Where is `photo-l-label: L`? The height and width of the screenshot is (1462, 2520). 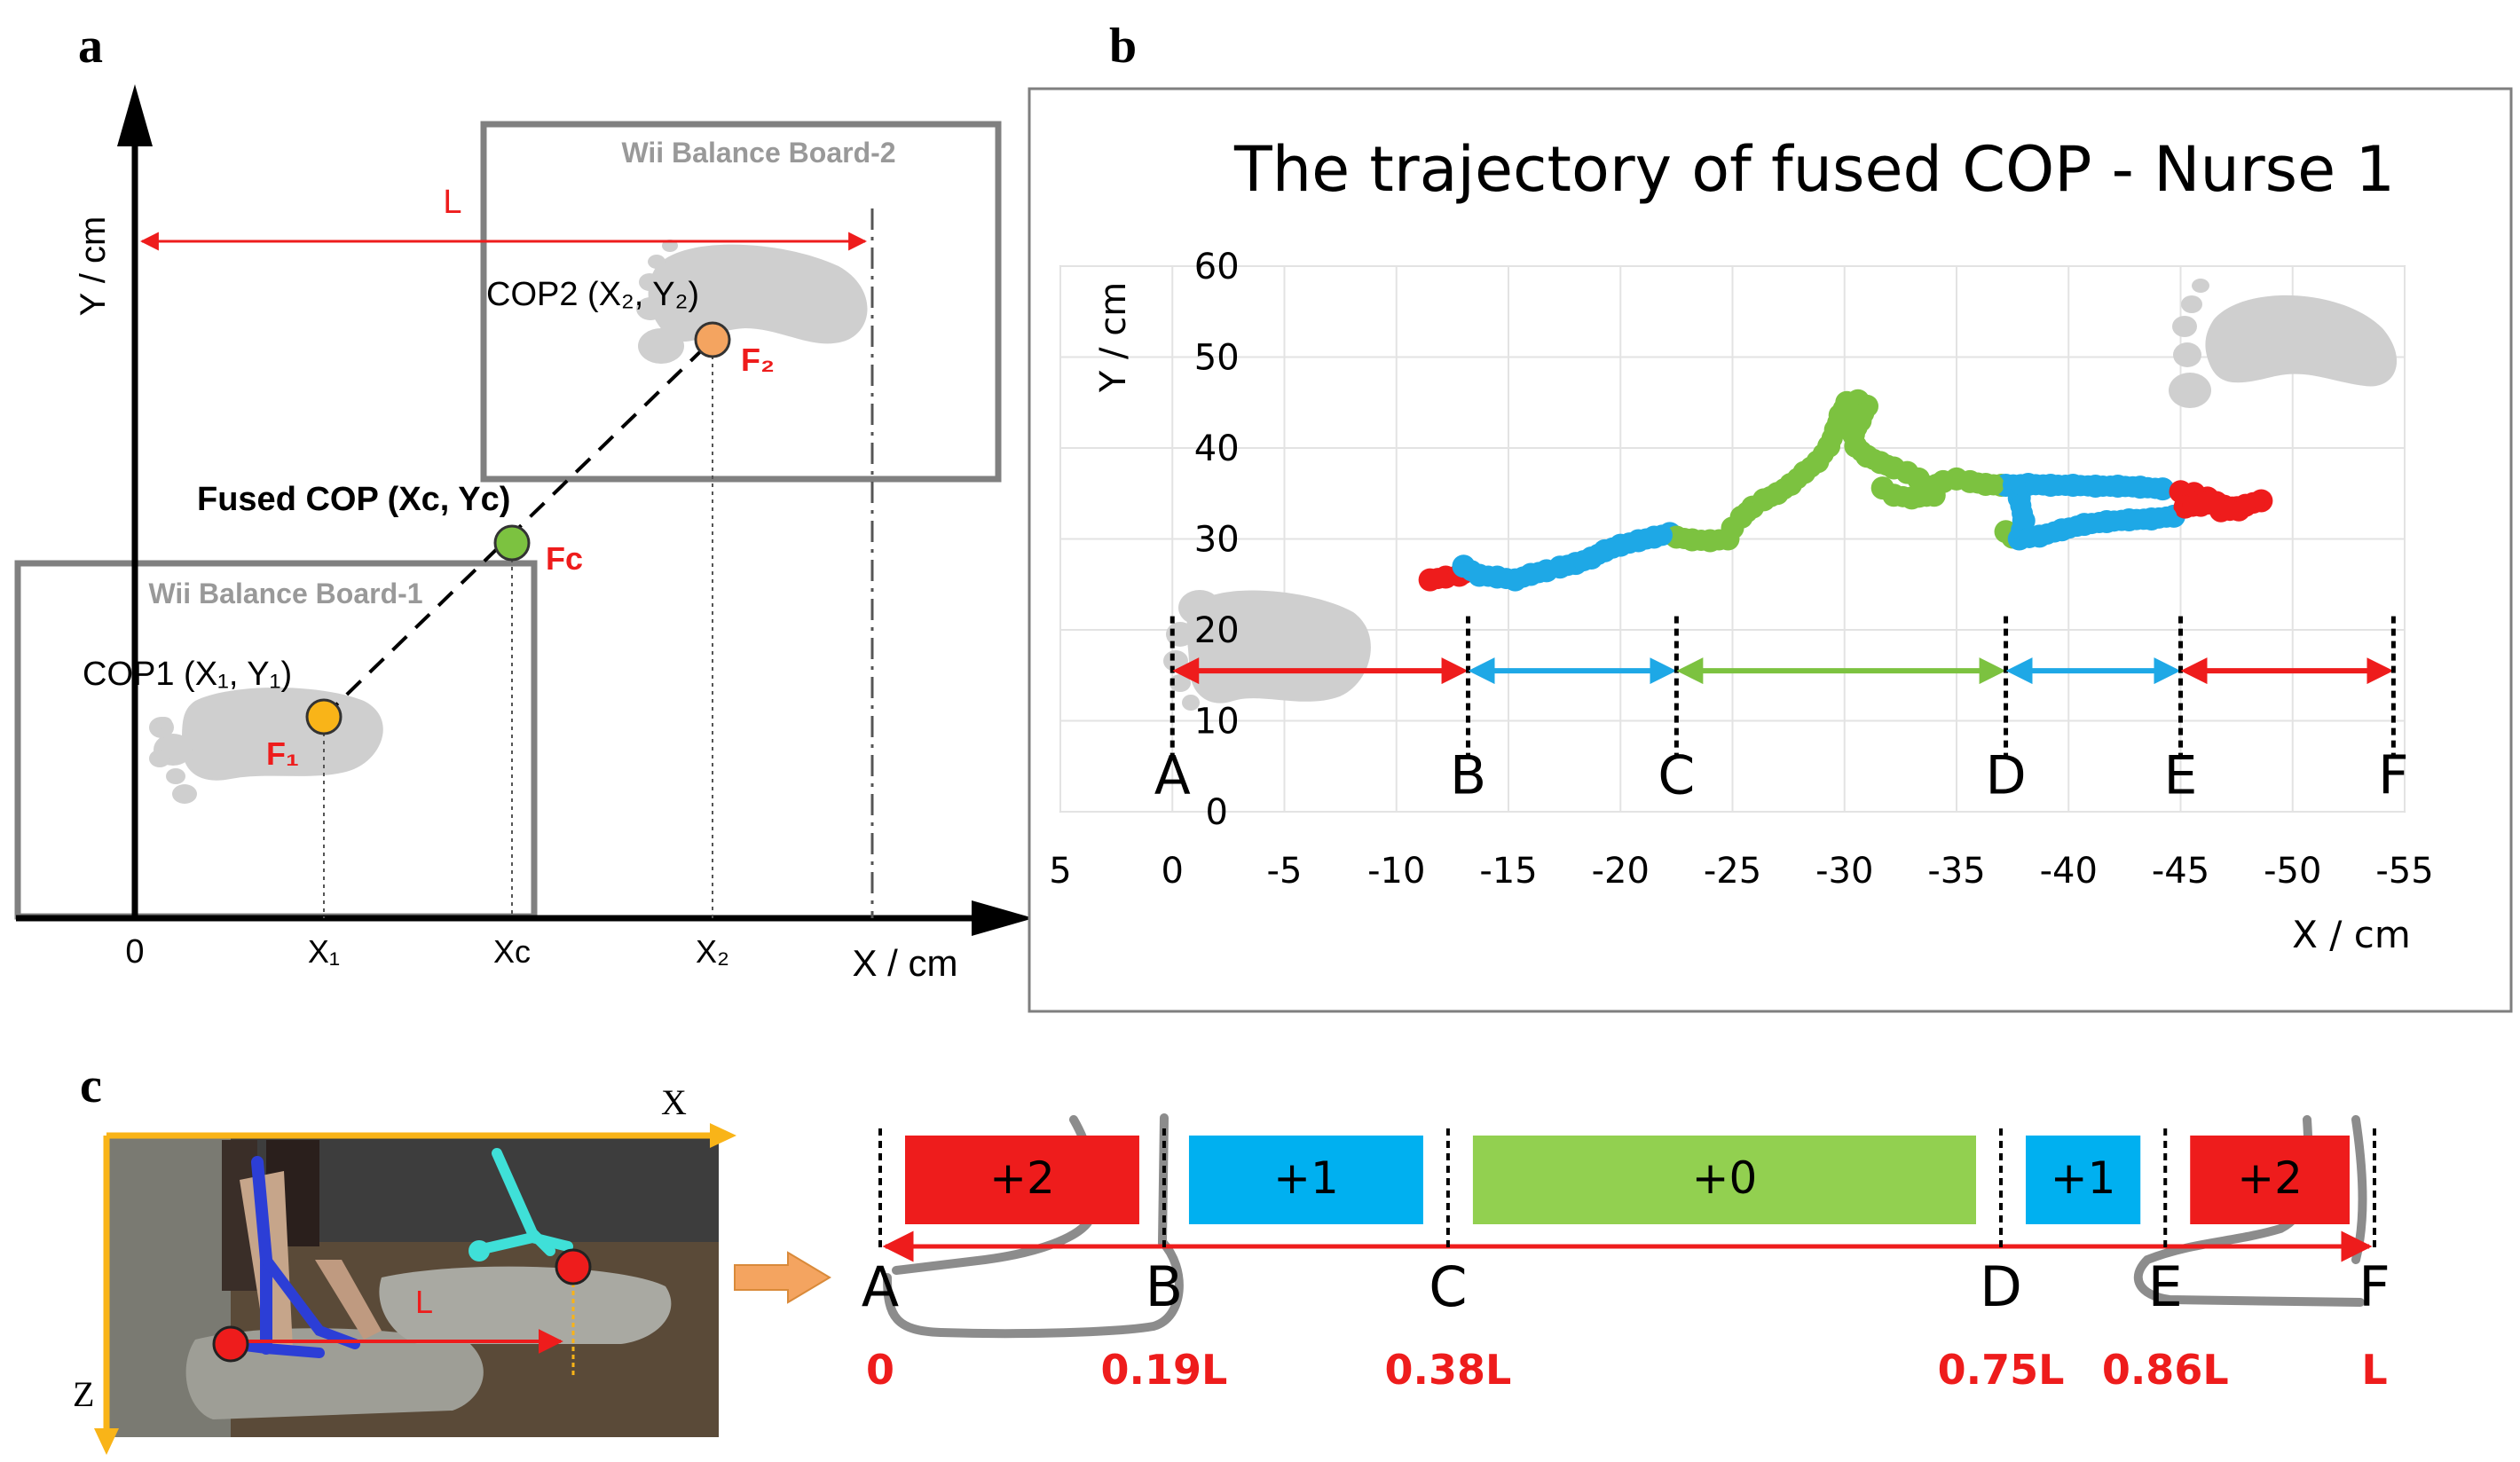 photo-l-label: L is located at coordinates (424, 1302).